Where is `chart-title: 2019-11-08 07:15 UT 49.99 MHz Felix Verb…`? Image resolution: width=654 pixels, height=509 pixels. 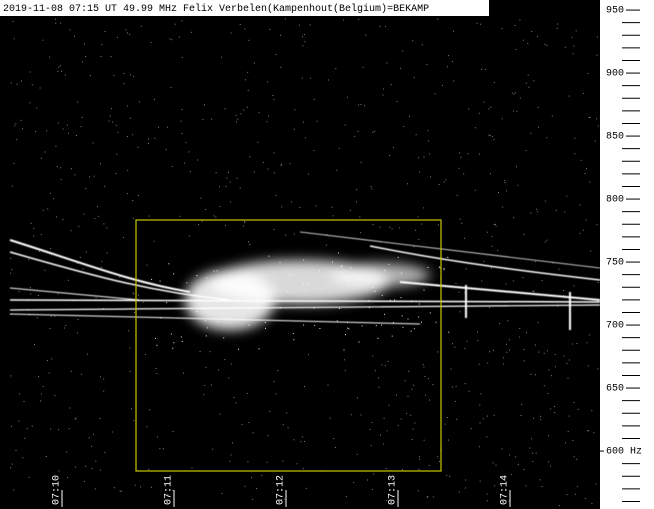 chart-title: 2019-11-08 07:15 UT 49.99 MHz Felix Verb… is located at coordinates (216, 9).